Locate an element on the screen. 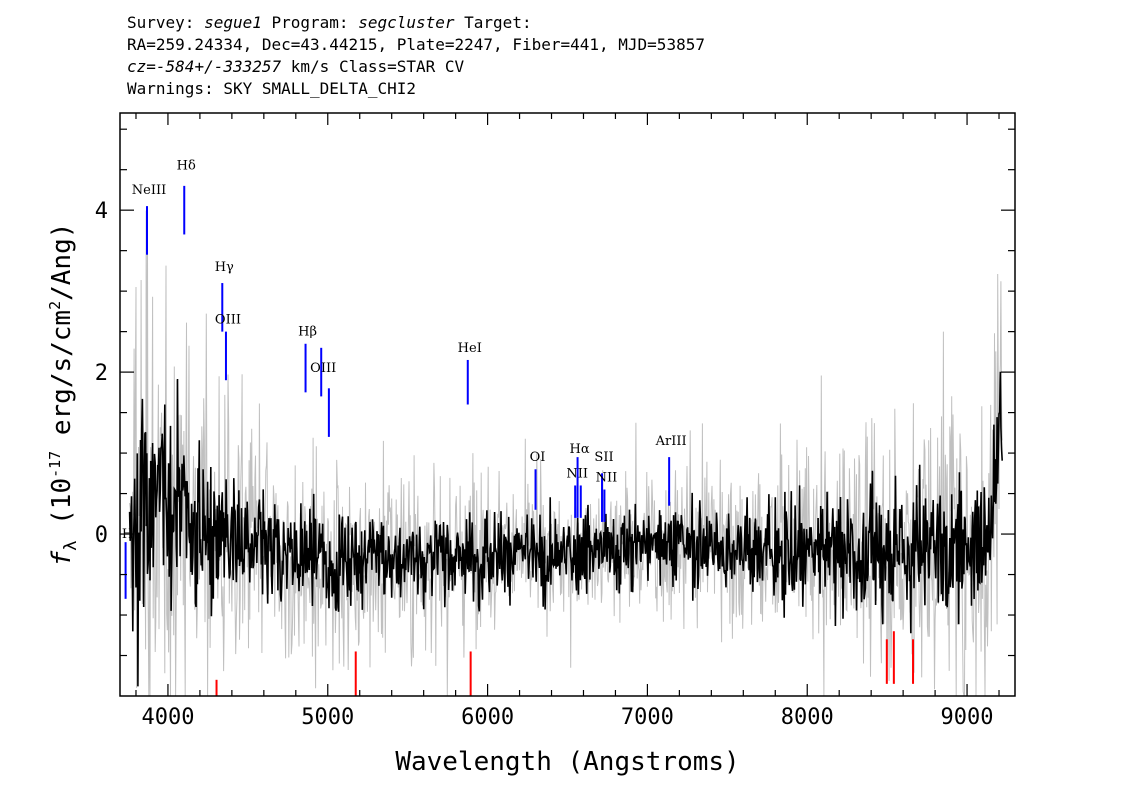 Image resolution: width=1134 pixels, height=810 pixels. x-tick-label: 5000 is located at coordinates (327, 717).